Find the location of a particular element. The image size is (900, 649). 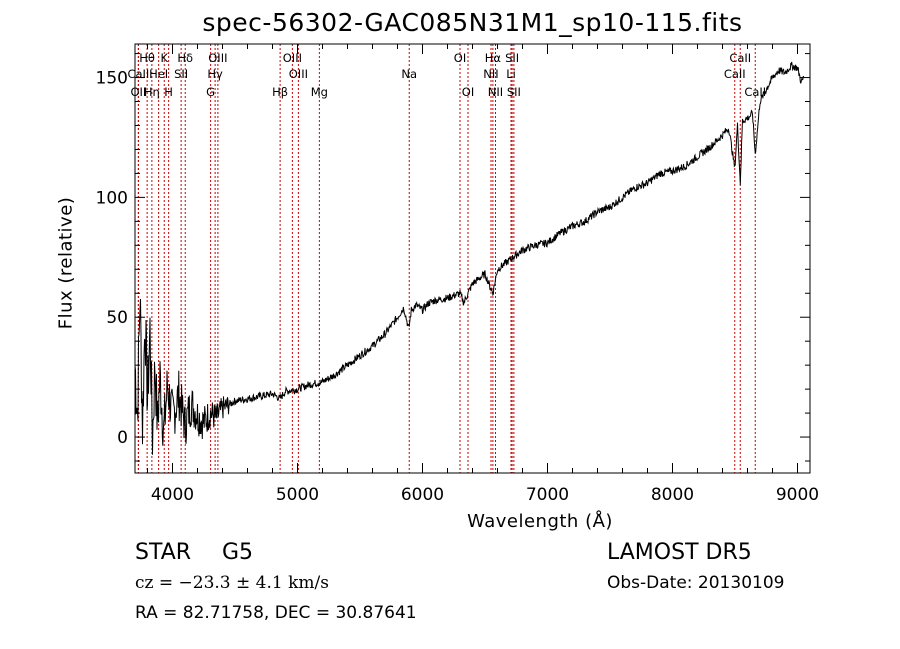

x-tick-label: 4000 is located at coordinates (172, 495).